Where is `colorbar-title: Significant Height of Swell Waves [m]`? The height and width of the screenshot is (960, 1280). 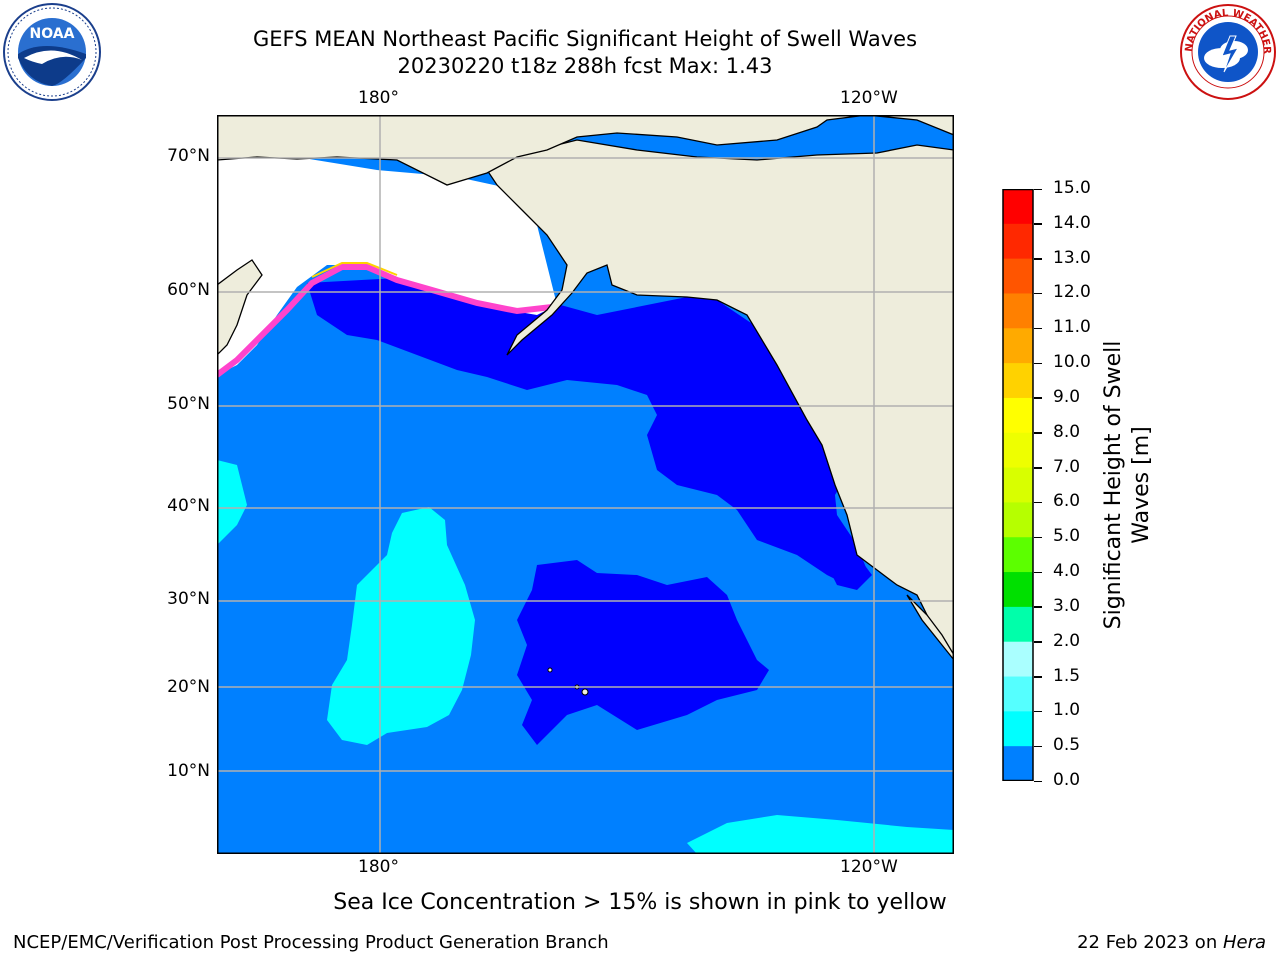
colorbar-title: Significant Height of Swell Waves [m] is located at coordinates (1128, 485).